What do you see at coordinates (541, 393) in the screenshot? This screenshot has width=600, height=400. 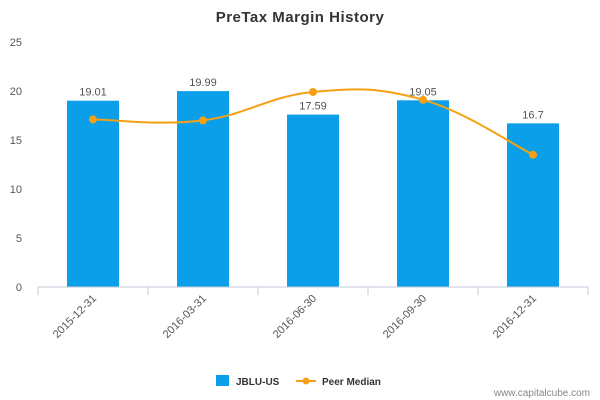 I see `credit-text: www.capitalcube.com` at bounding box center [541, 393].